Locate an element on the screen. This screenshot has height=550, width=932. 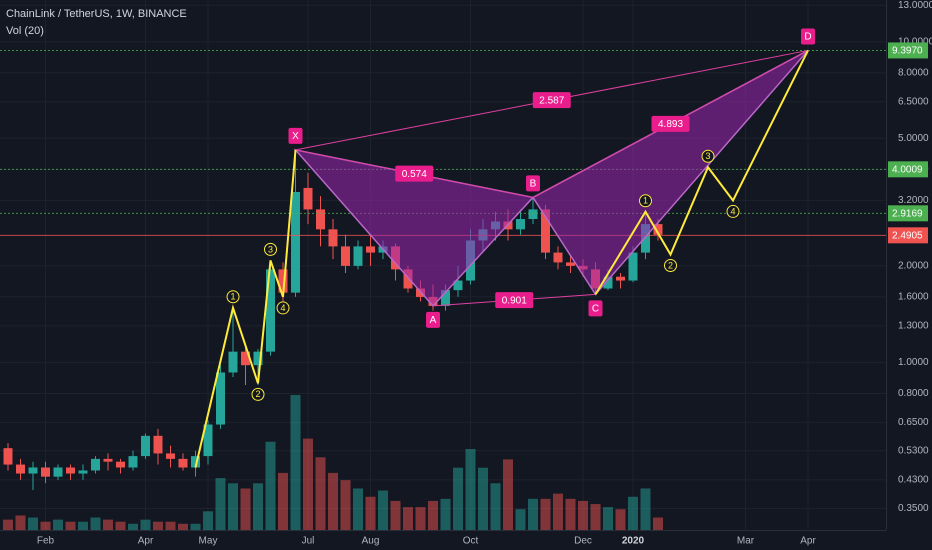
y-tick-label: 6.5000 is located at coordinates (913, 101).